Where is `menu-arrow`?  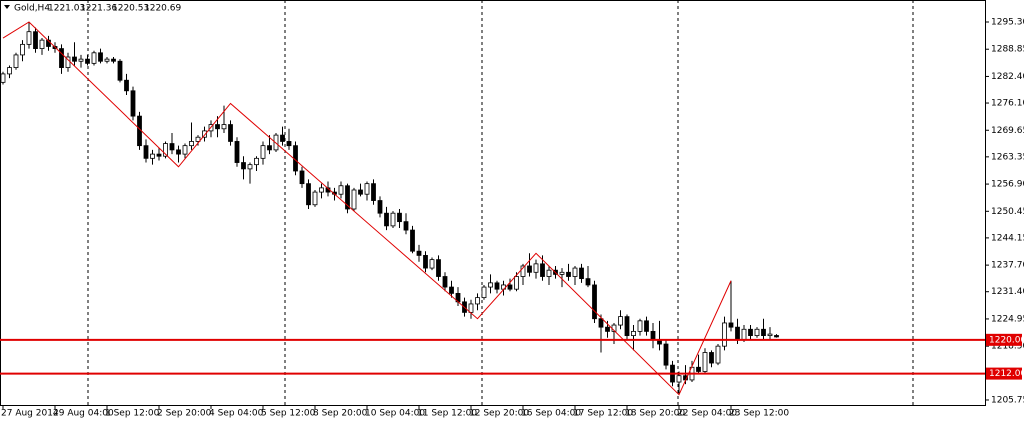 menu-arrow is located at coordinates (7, 7).